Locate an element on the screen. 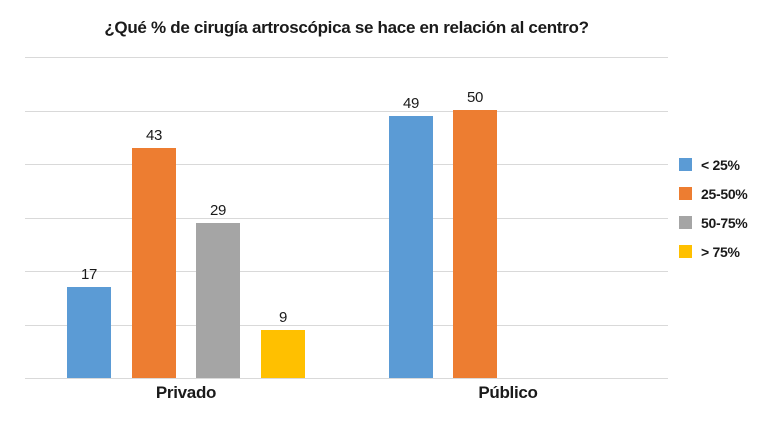 Image resolution: width=781 pixels, height=424 pixels. legend-label: > 75% is located at coordinates (720, 251).